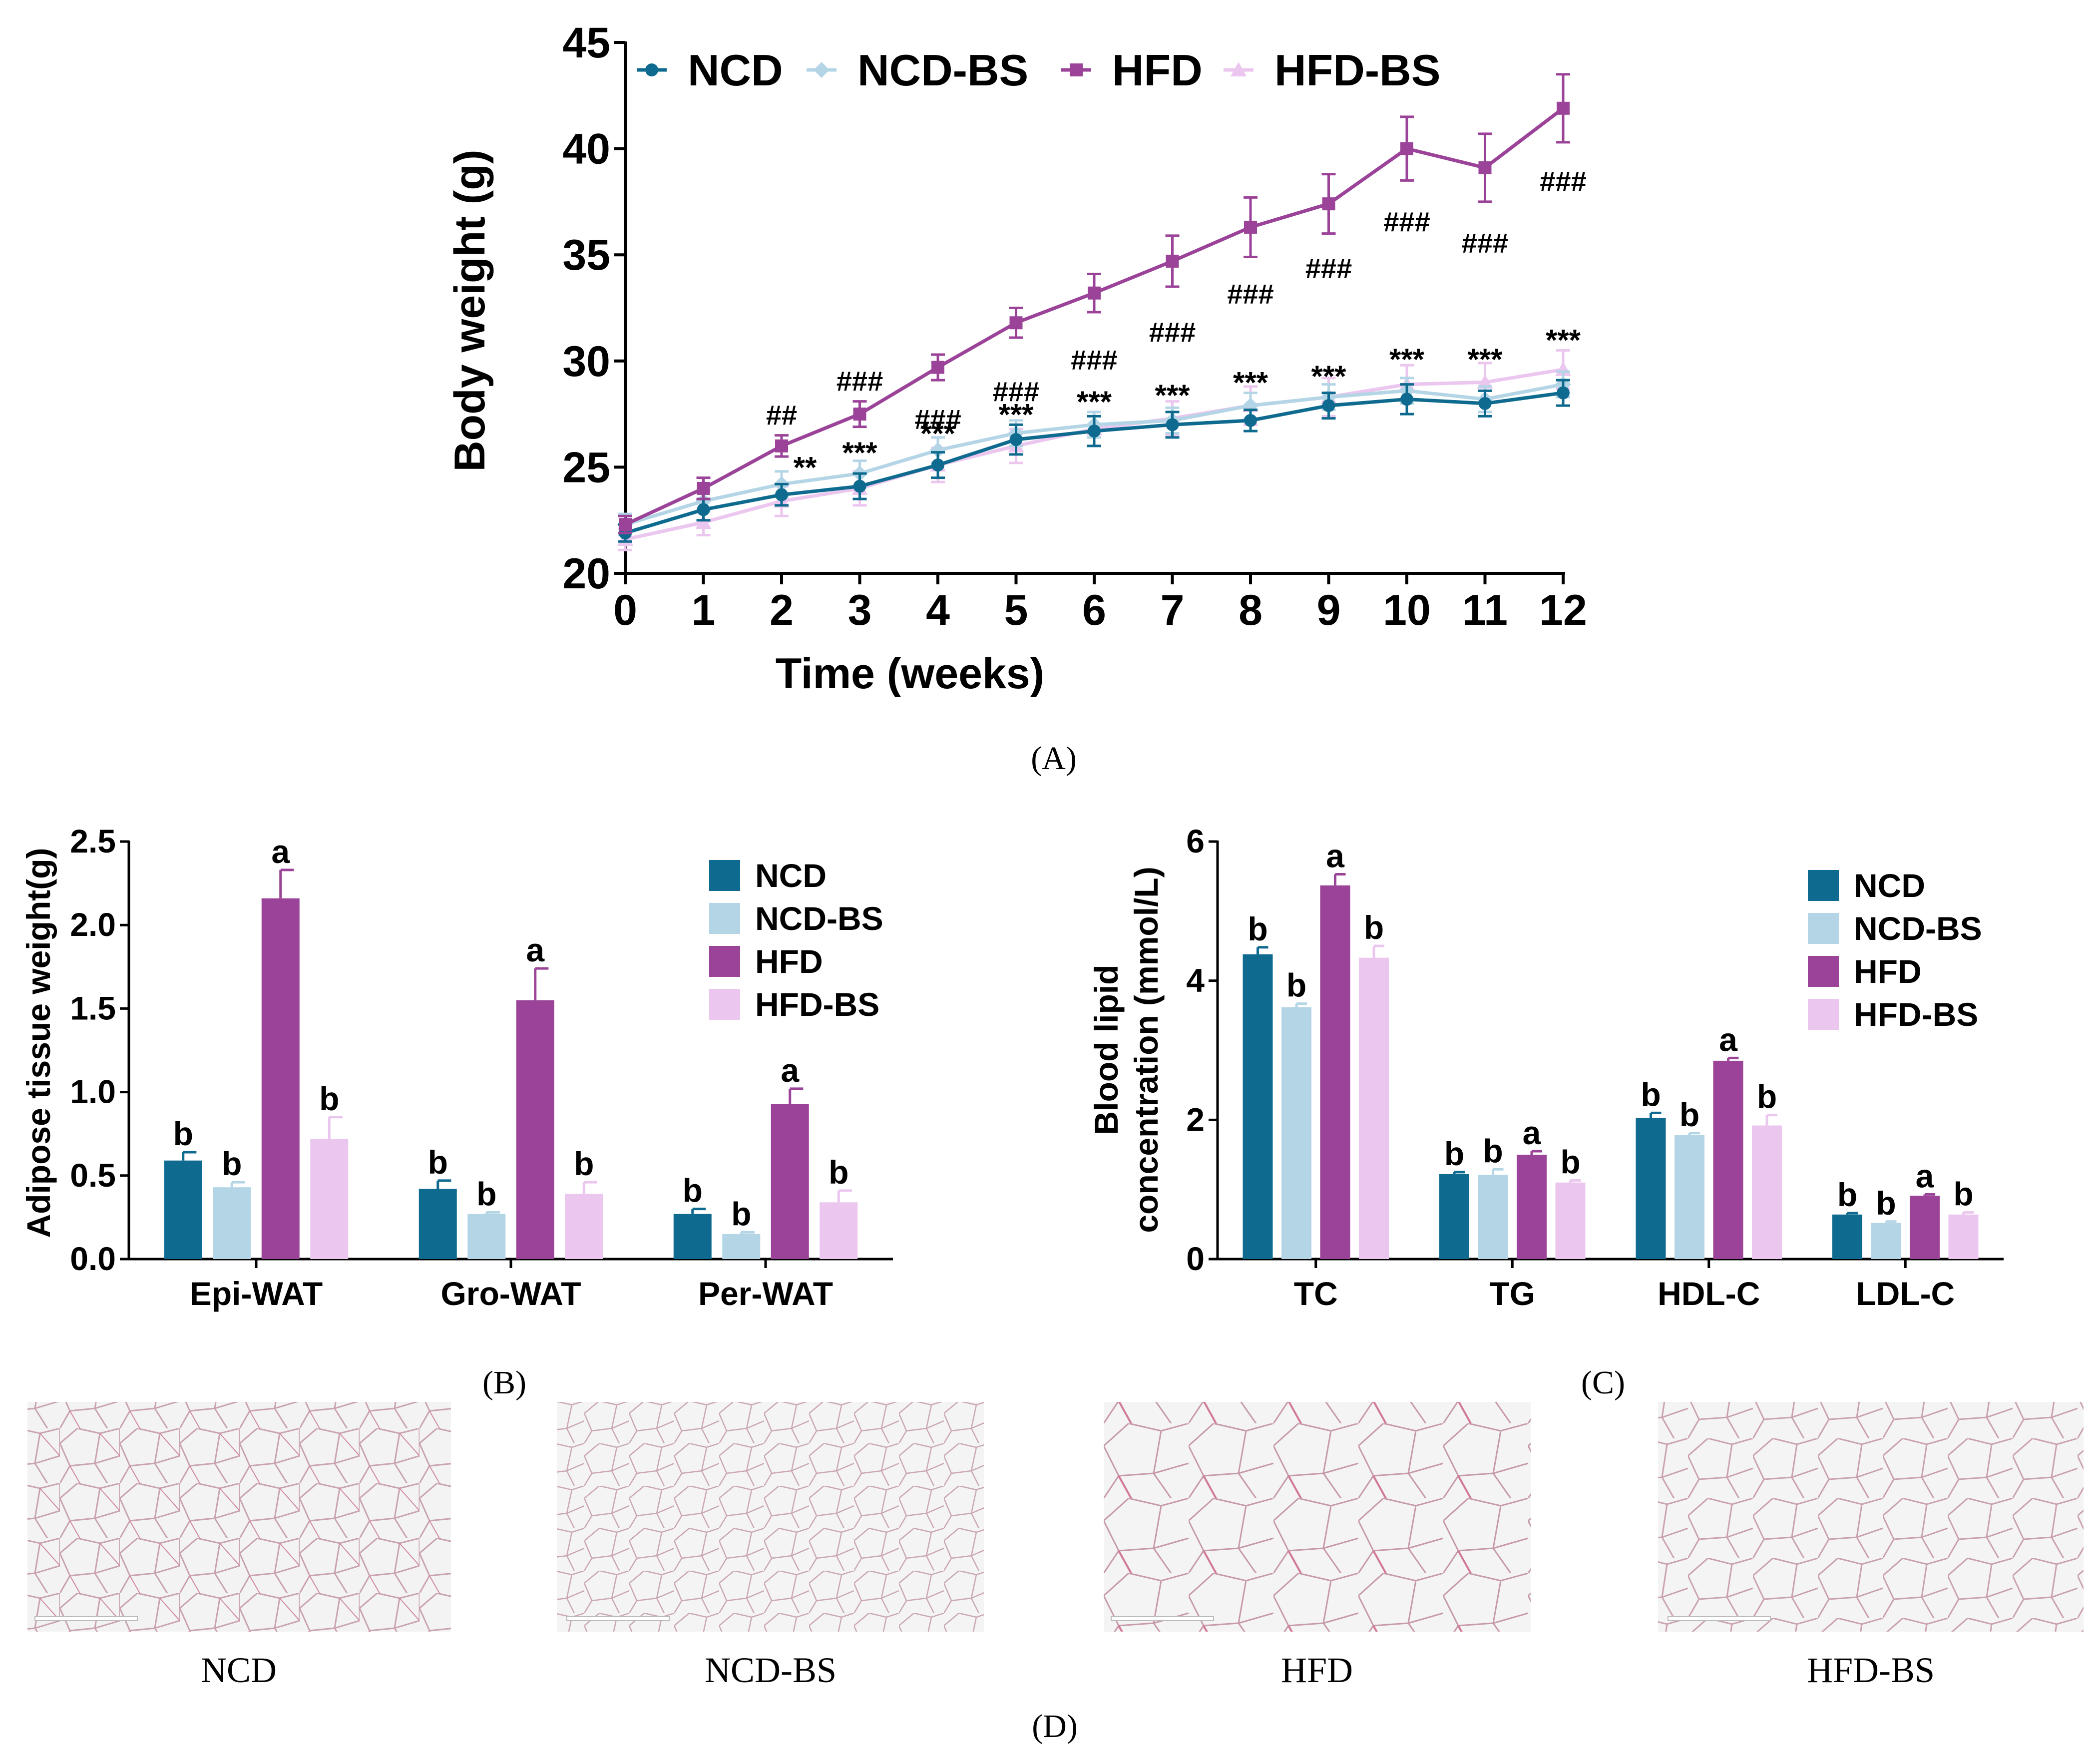 Image resolution: width=2100 pixels, height=1759 pixels. Describe the element at coordinates (1905, 1293) in the screenshot. I see `x-tick-label: LDL-C` at that location.